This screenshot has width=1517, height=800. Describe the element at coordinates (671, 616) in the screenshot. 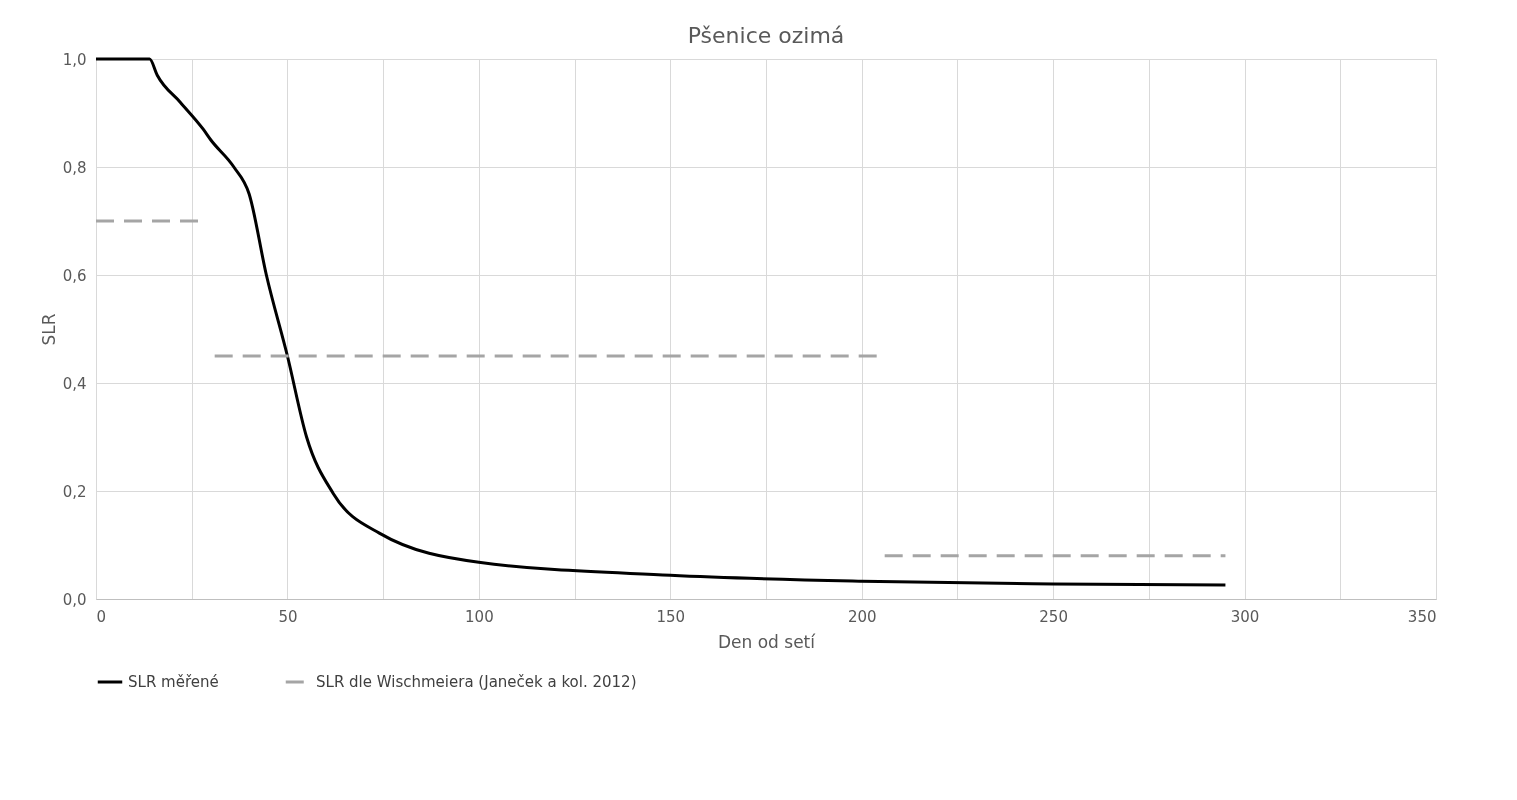

I see `x-tick-label: 150` at that location.